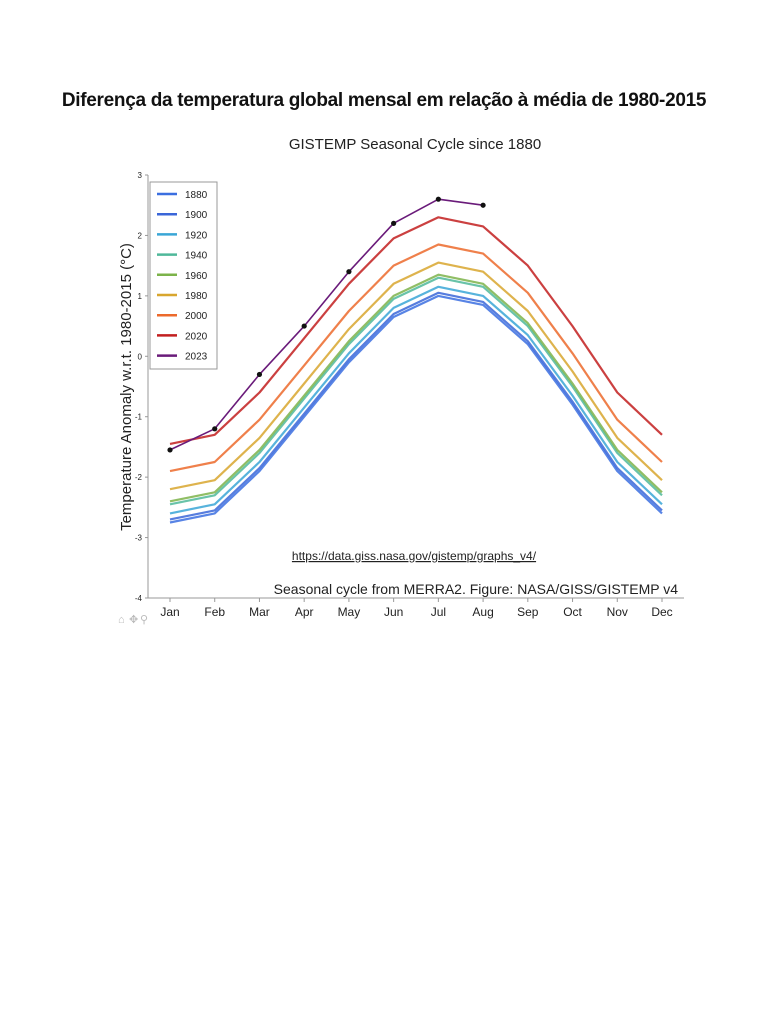 This screenshot has width=768, height=1024. I want to click on x-tick-label-jul: Jul, so click(438, 612).